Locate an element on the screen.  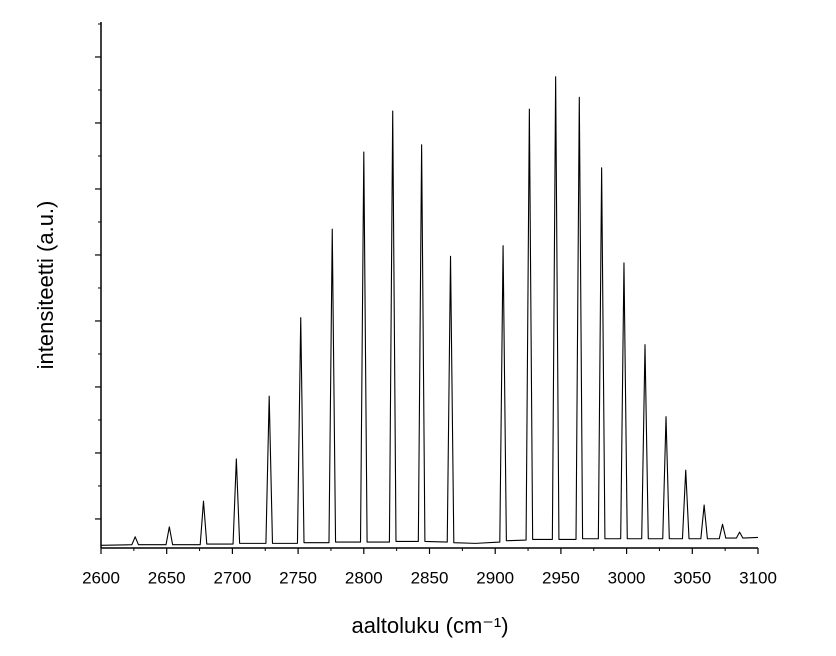
x-tick-label: 2900 is located at coordinates (495, 577).